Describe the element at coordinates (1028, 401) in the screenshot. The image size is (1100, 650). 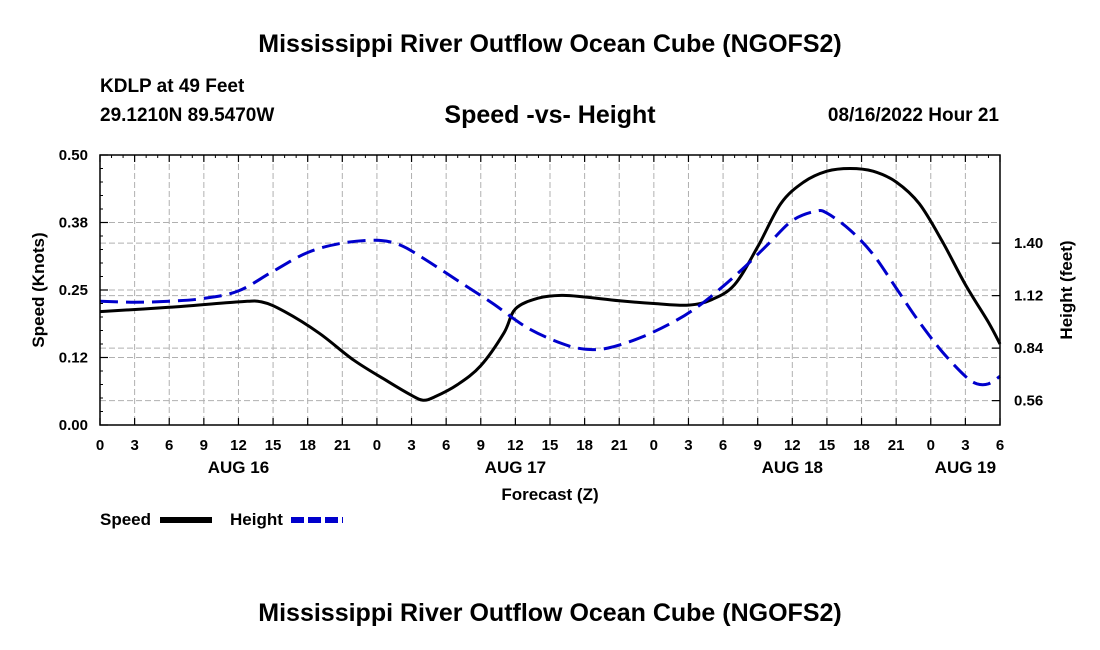
I see `y-right-tick-label: 0.56` at that location.